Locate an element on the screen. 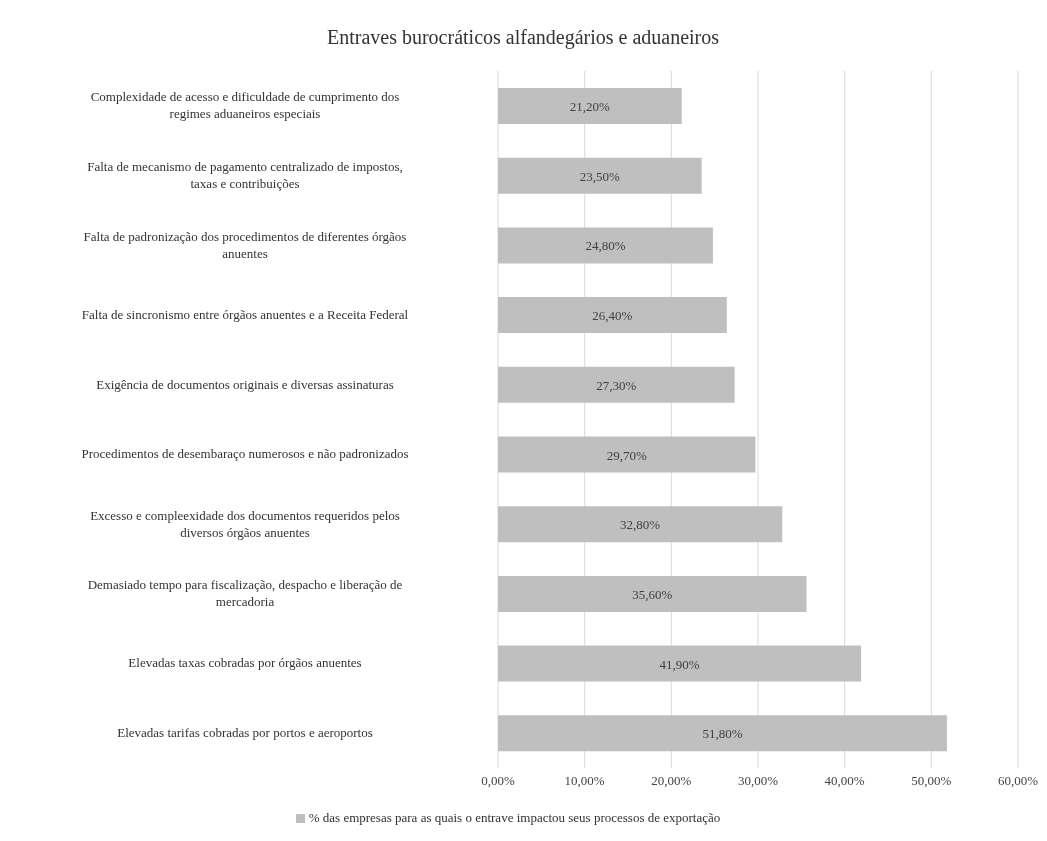 The image size is (1047, 841). data-label: 32,80% is located at coordinates (640, 525).